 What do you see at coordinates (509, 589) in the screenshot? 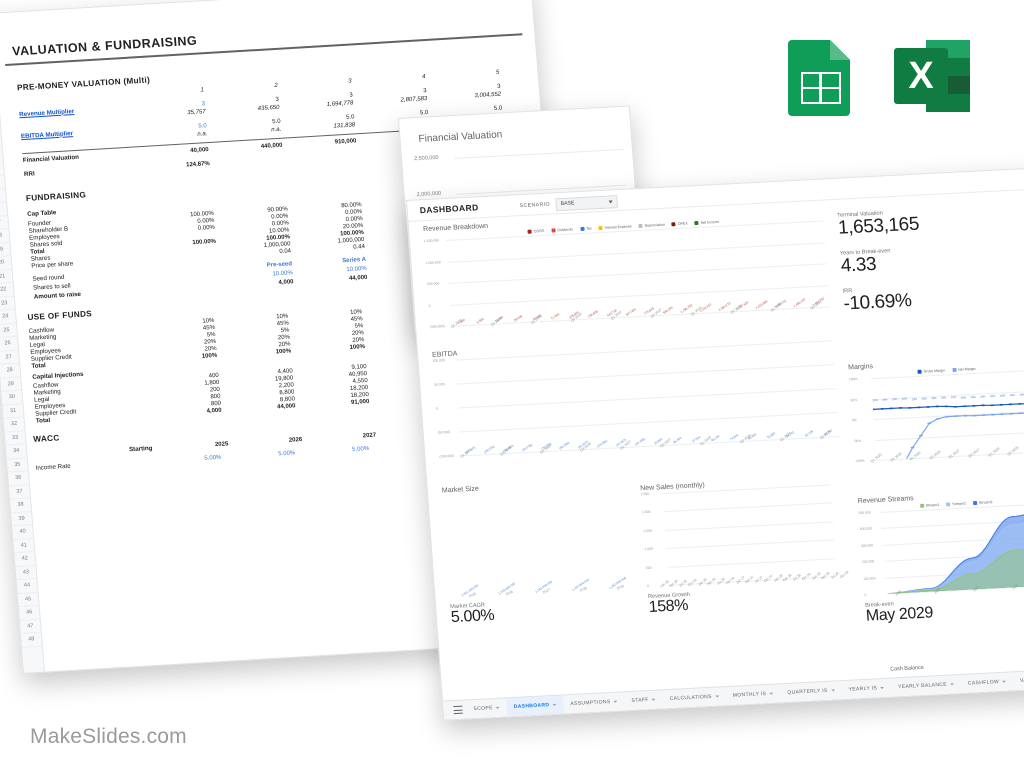
I see `bar: 1,103,800,000 2026` at bounding box center [509, 589].